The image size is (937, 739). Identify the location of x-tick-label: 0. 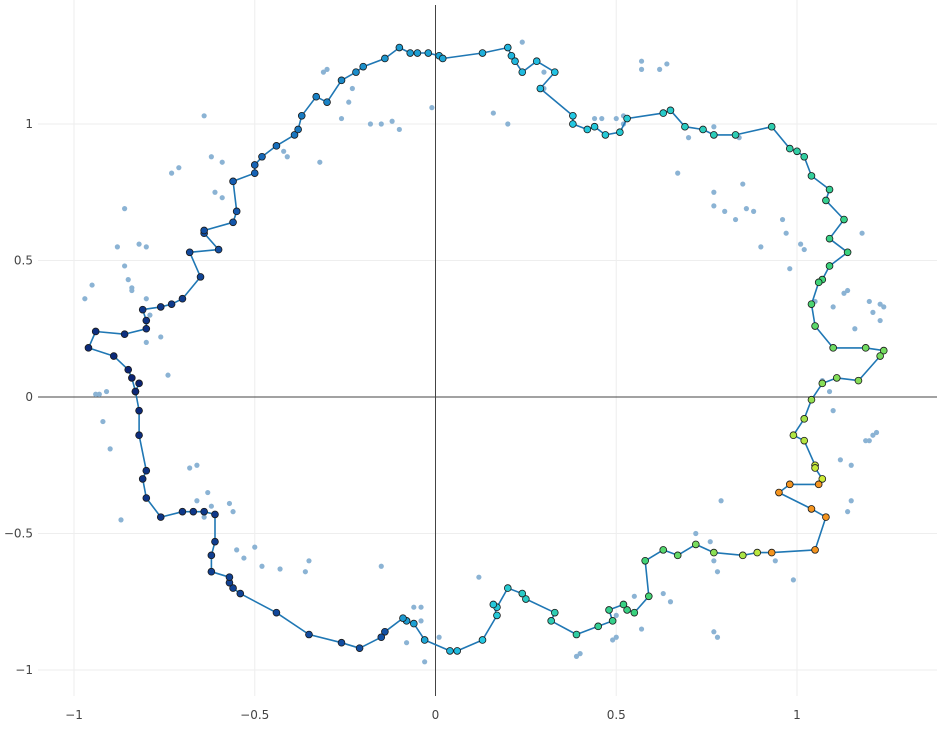
(436, 715).